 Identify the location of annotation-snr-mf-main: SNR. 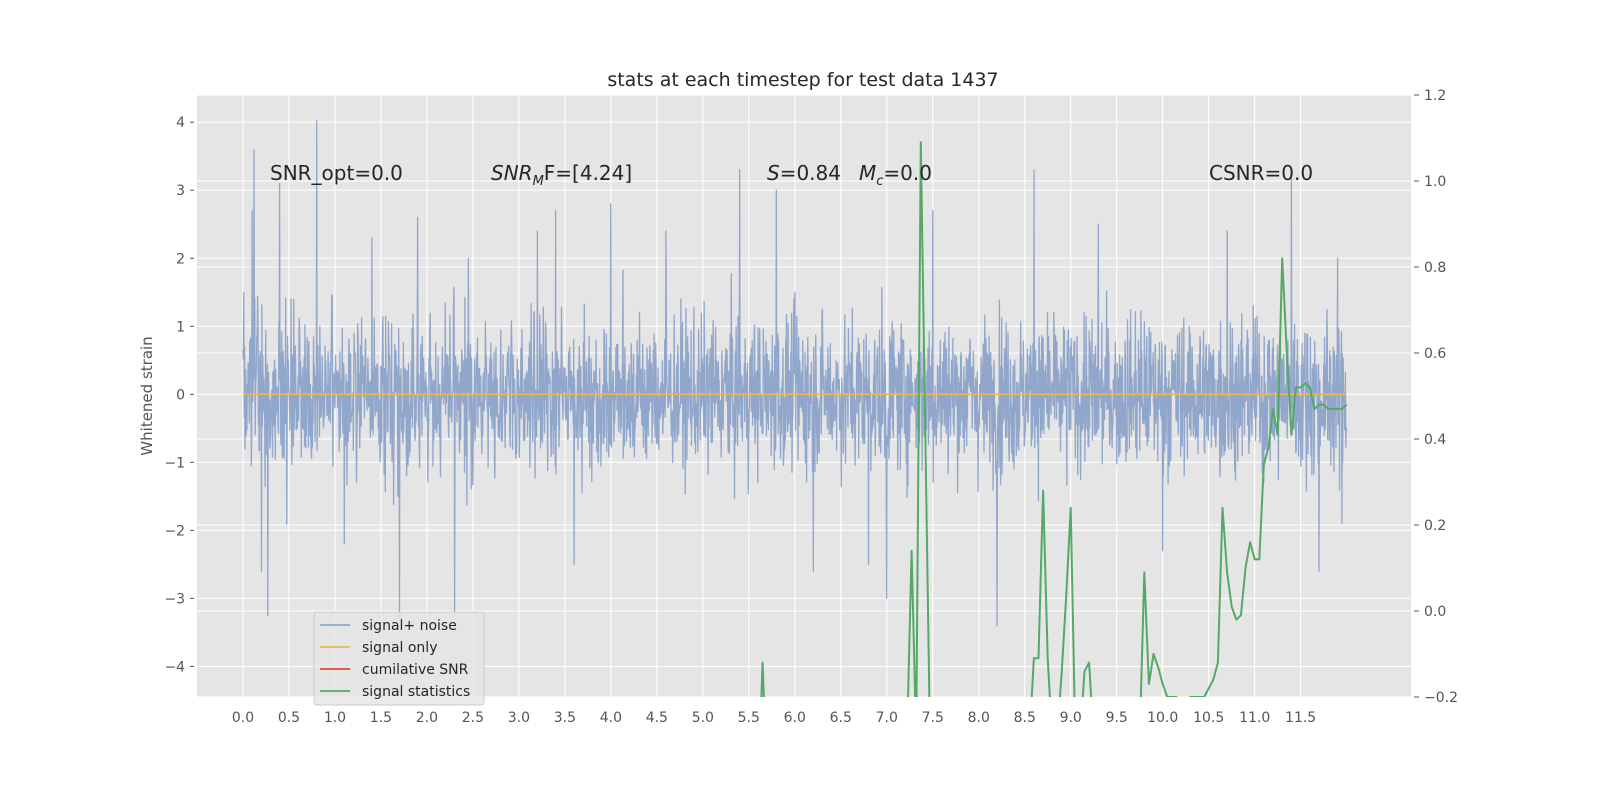
(512, 173).